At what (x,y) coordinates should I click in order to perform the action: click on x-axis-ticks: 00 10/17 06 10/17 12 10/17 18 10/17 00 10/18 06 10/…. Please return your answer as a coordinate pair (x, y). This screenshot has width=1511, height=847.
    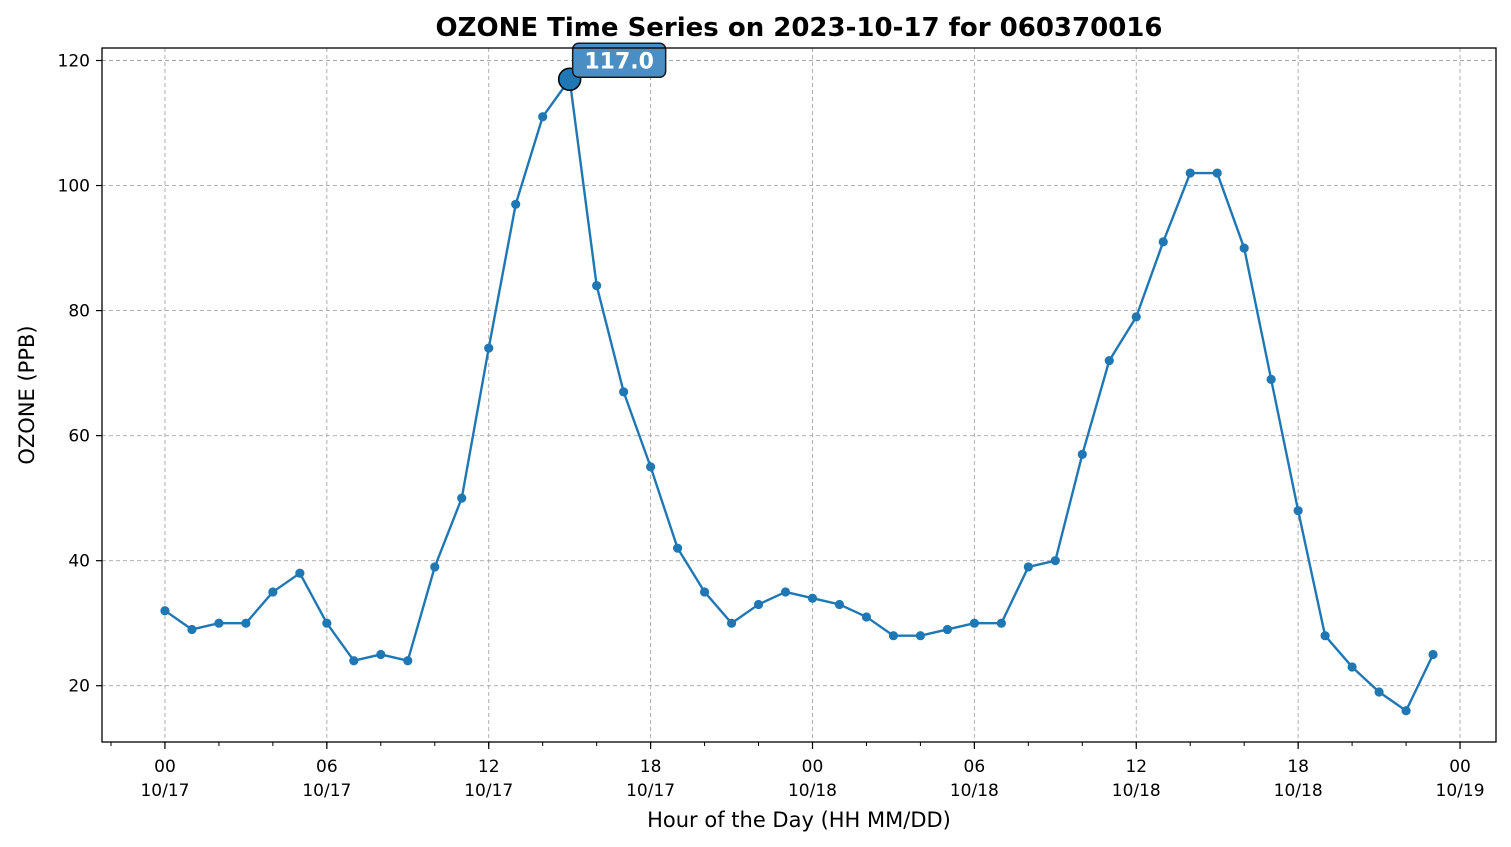
    Looking at the image, I should click on (797, 771).